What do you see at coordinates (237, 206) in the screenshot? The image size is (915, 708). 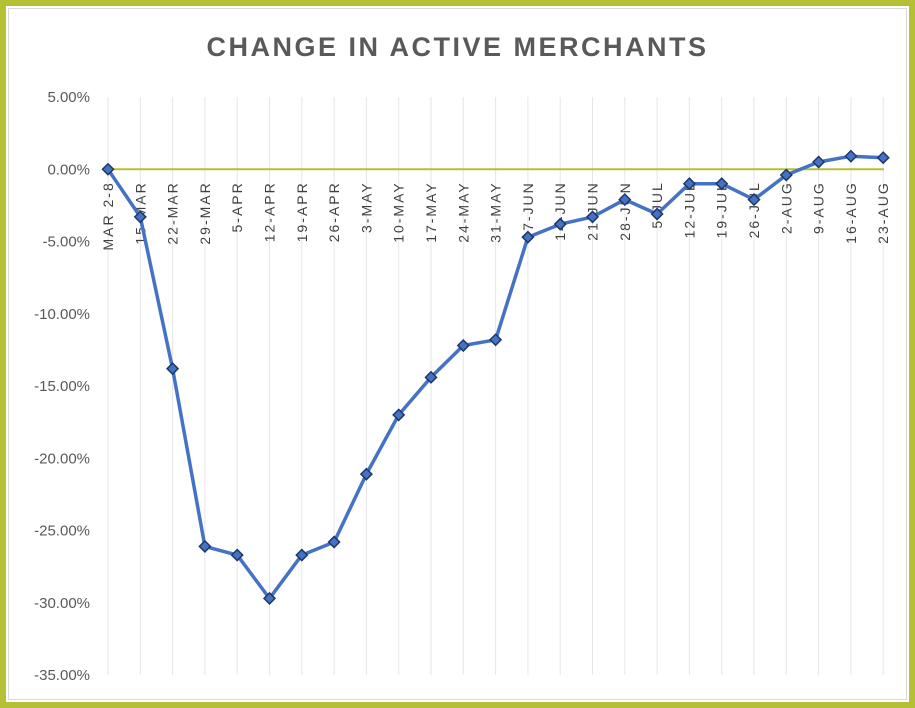 I see `x-tick-label: 5-APR` at bounding box center [237, 206].